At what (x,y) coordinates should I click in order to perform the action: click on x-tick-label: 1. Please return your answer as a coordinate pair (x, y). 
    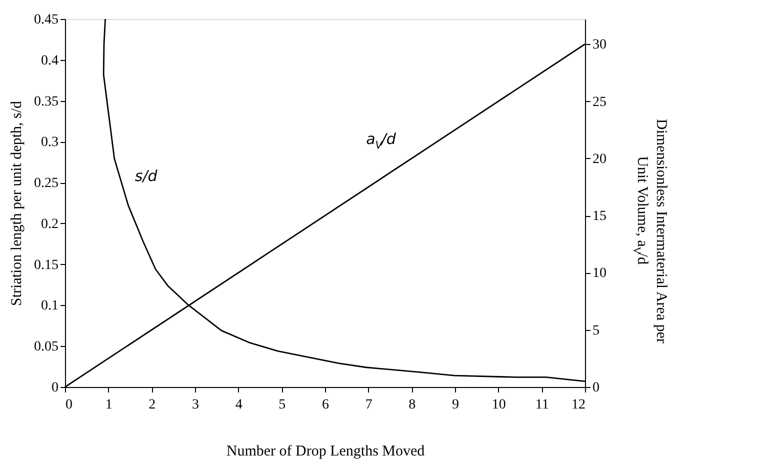
    Looking at the image, I should click on (108, 405).